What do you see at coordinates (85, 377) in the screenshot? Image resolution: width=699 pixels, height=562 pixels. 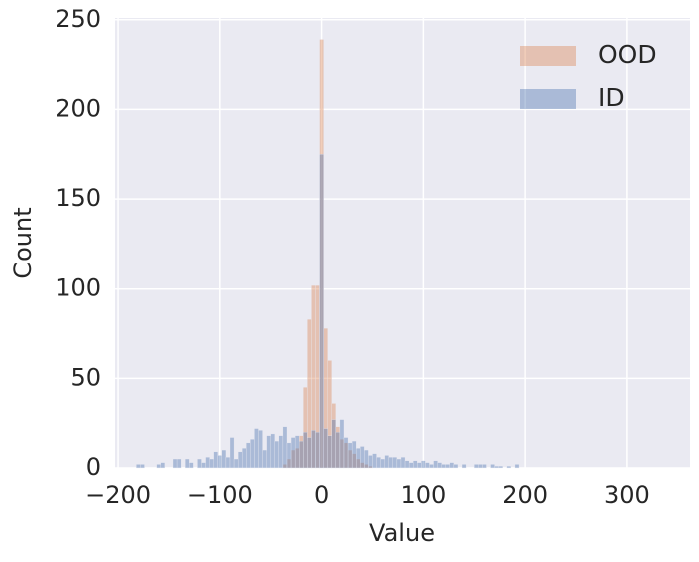 I see `y-tick-label: 50` at bounding box center [85, 377].